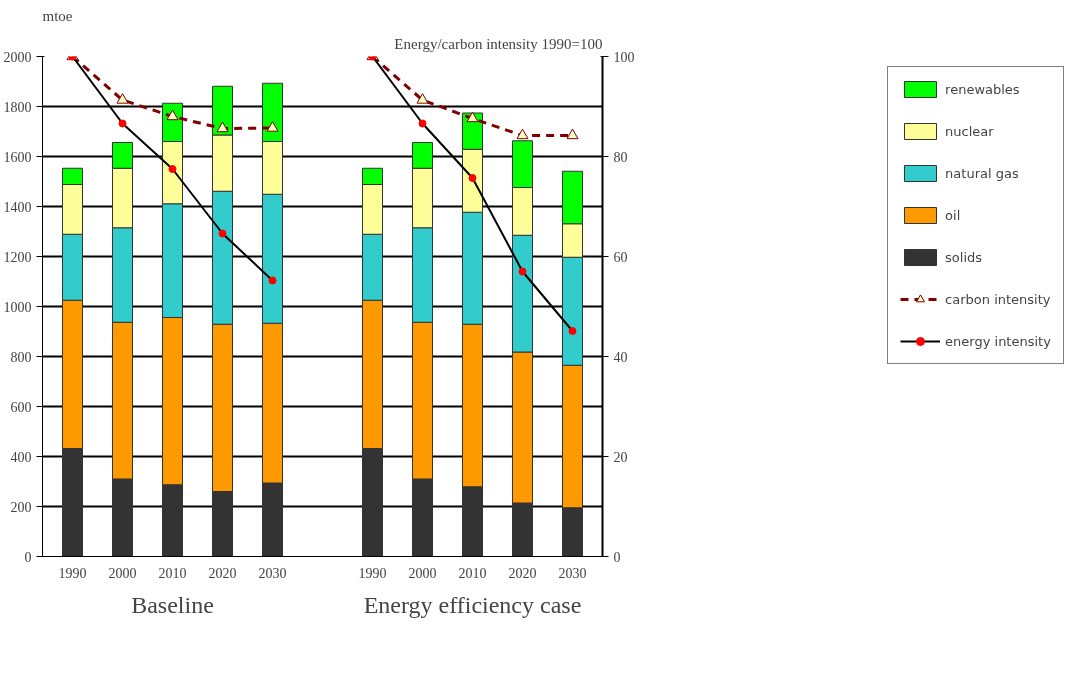 The height and width of the screenshot is (684, 1091). What do you see at coordinates (998, 341) in the screenshot?
I see `legend-label: energy intensity` at bounding box center [998, 341].